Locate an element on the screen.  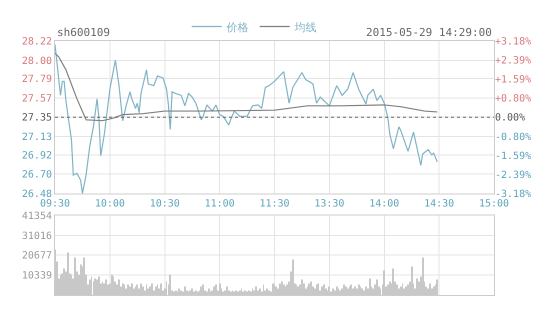
y-tick-label: 20677 is located at coordinates (37, 256).